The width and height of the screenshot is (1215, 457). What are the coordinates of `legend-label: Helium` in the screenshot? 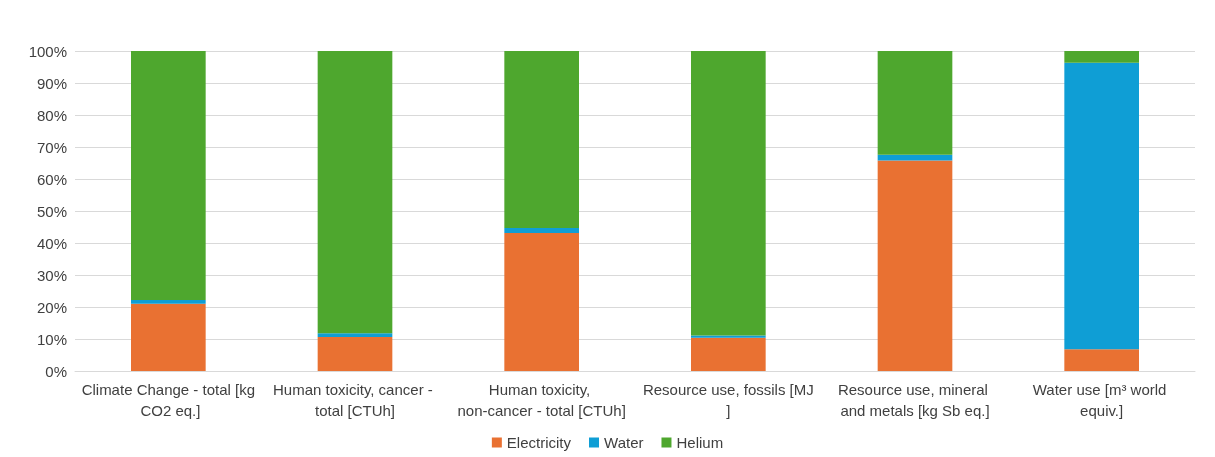 It's located at (700, 442).